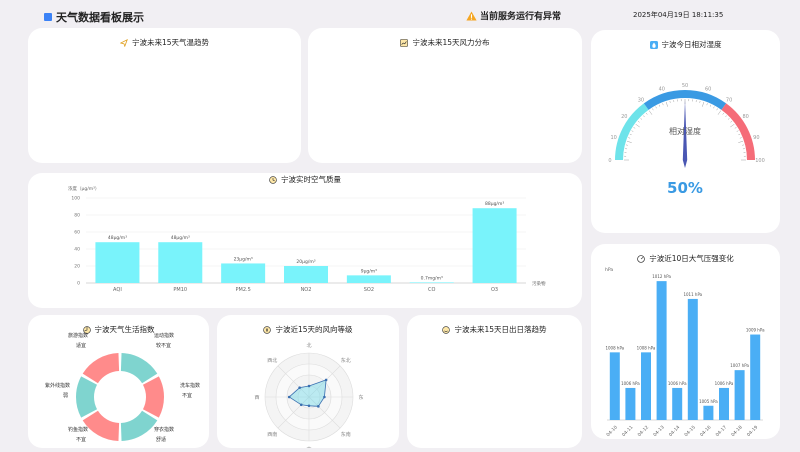 This screenshot has width=800, height=452. I want to click on data-label: 48μg/m³, so click(117, 238).